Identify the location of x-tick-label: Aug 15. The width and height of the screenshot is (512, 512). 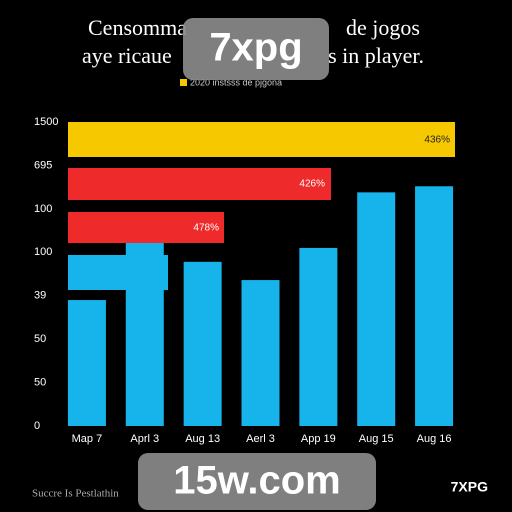
(376, 439).